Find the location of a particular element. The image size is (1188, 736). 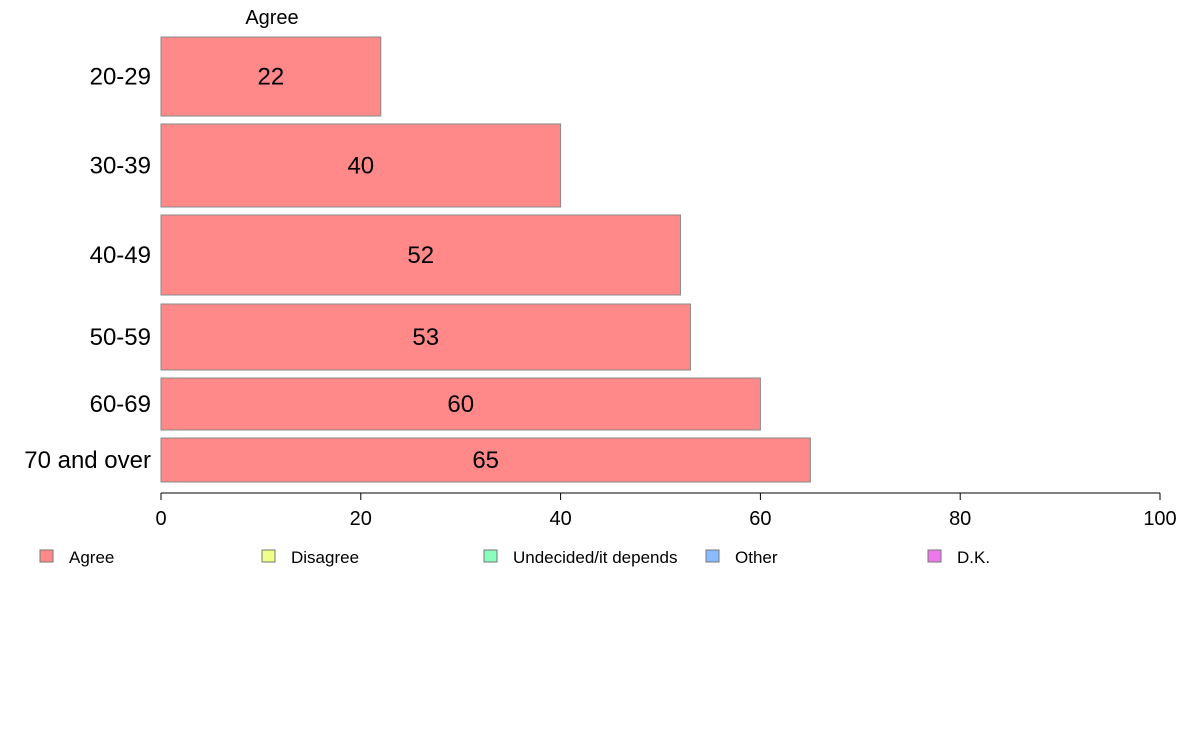

category-labels: 20-29 30-39 40-49 50-59 60-69 70 and over is located at coordinates (87, 269).